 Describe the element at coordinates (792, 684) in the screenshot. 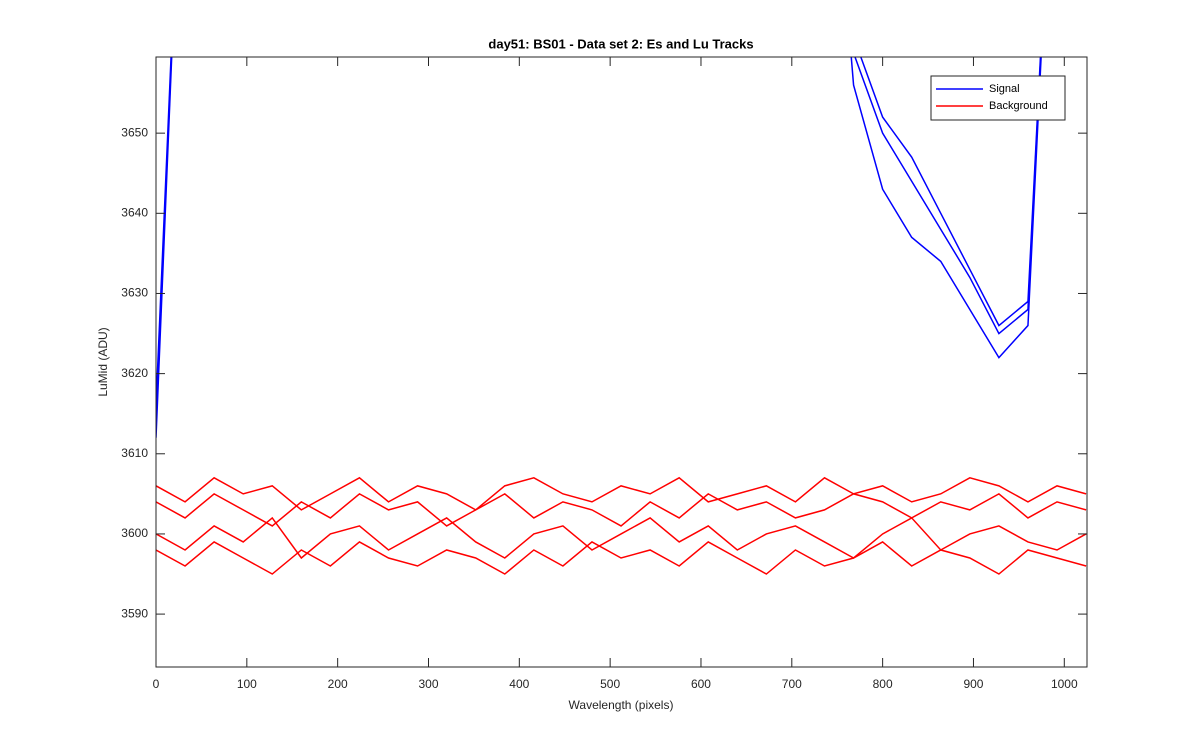

I see `x-tick-label: 700` at that location.